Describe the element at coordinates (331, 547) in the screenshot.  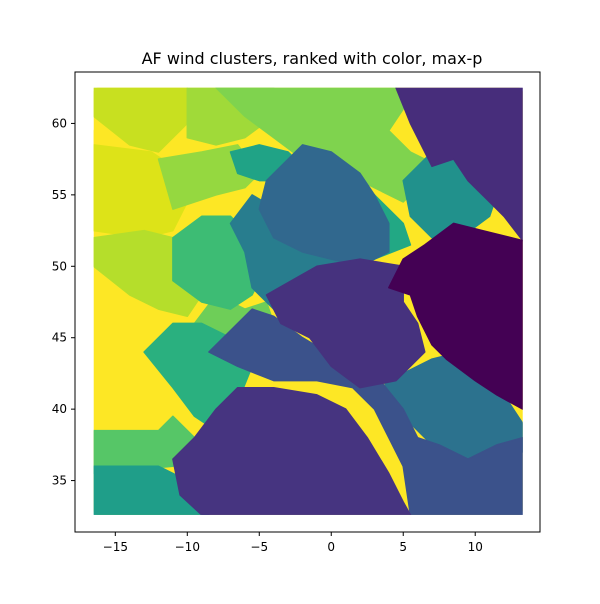
I see `x-tick-label: 0` at that location.